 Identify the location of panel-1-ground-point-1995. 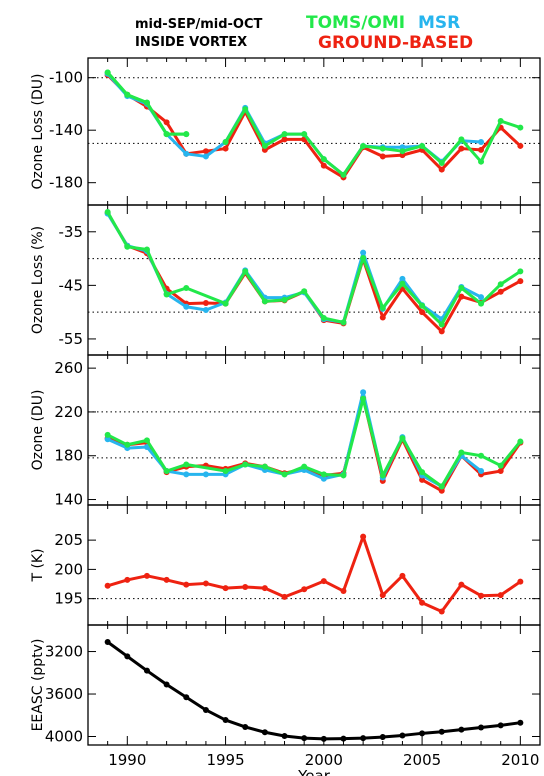
(225, 148).